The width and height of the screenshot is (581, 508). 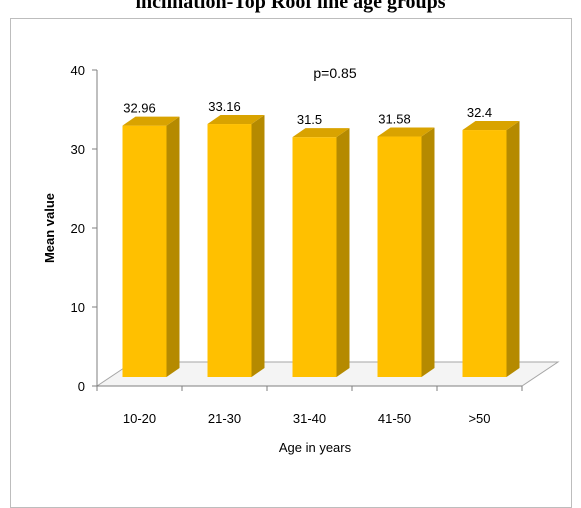 I want to click on x-tick-label: 41-50, so click(x=394, y=418).